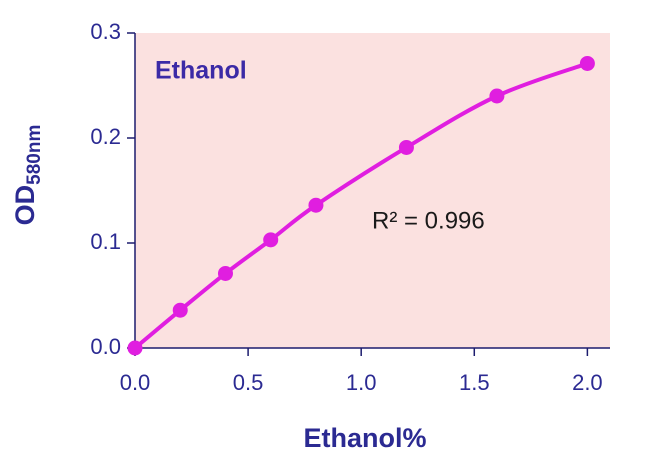 The height and width of the screenshot is (462, 650). What do you see at coordinates (201, 71) in the screenshot?
I see `chart-title: Ethanol` at bounding box center [201, 71].